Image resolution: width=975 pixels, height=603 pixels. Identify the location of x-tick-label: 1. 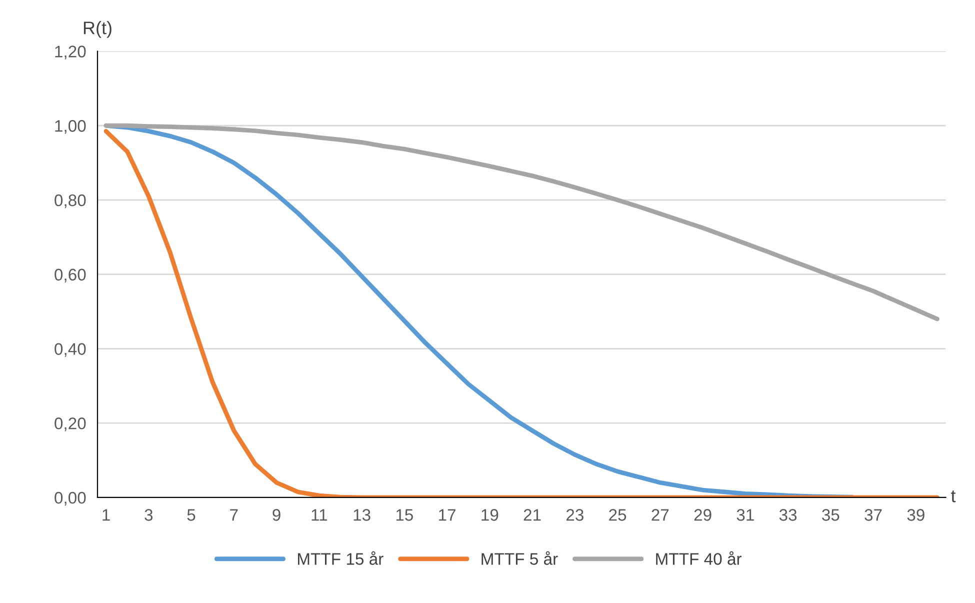
(106, 515).